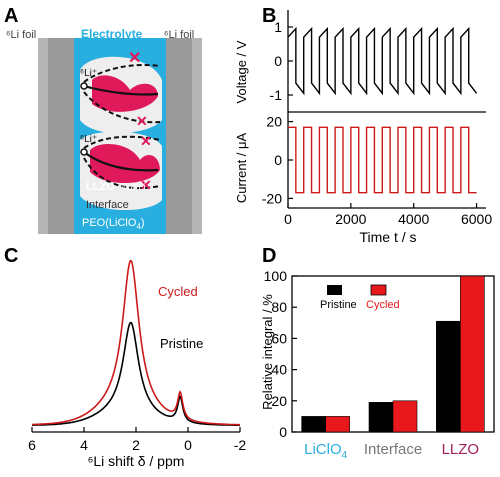  What do you see at coordinates (269, 256) in the screenshot?
I see `panel-label-d: D` at bounding box center [269, 256].